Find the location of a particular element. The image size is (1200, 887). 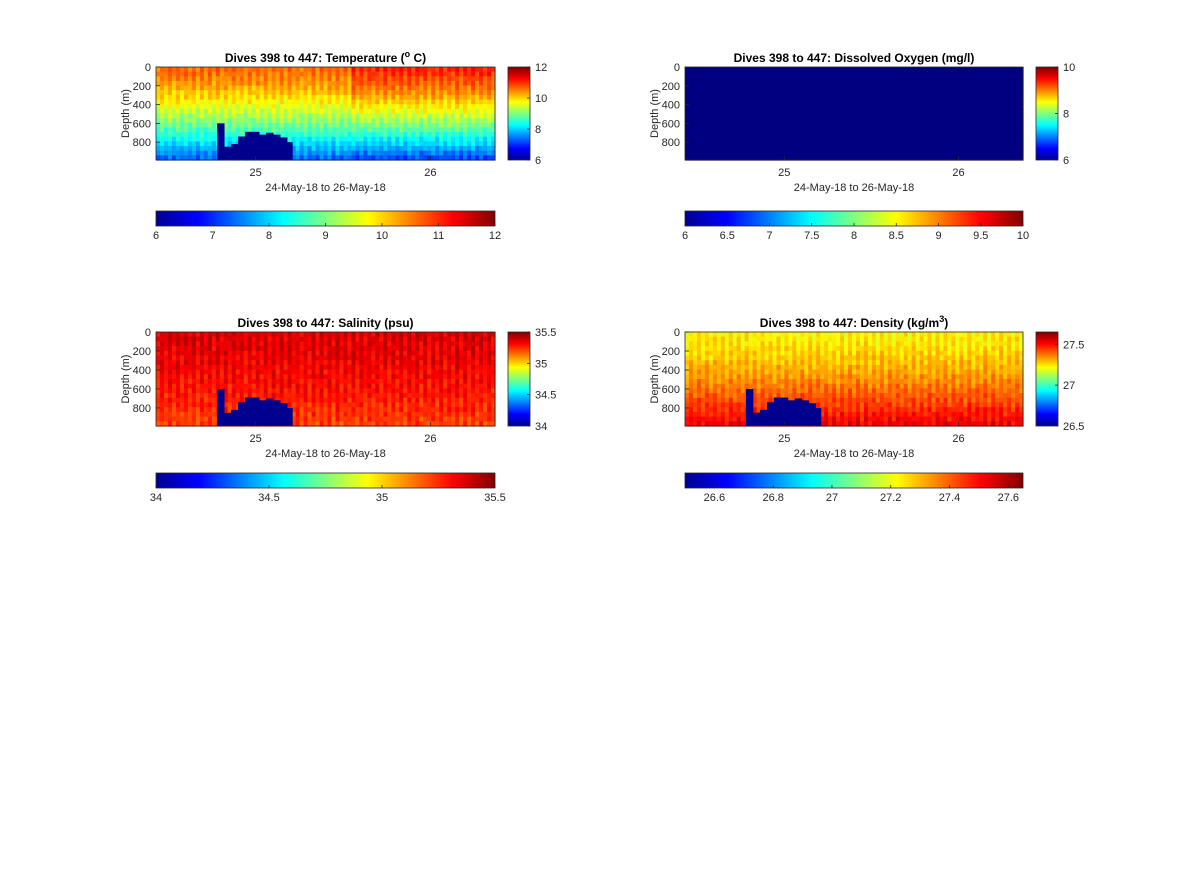

missing-data-block is located at coordinates (242, 148).